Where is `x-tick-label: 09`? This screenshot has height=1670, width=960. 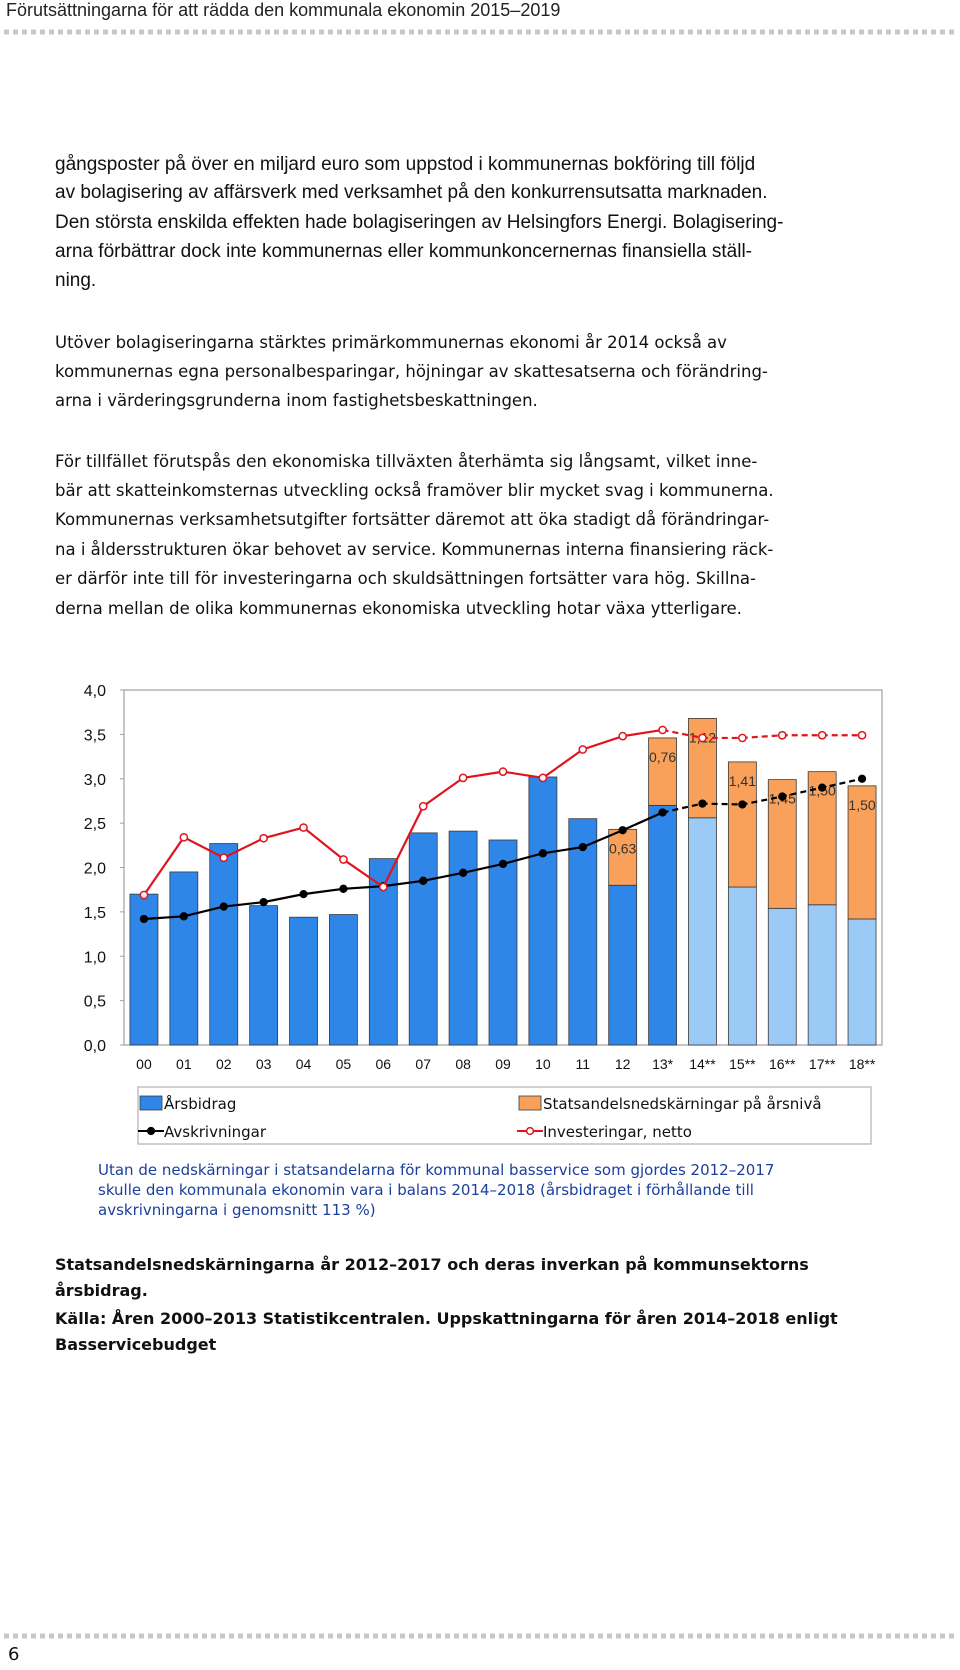
x-tick-label: 09 is located at coordinates (503, 1064).